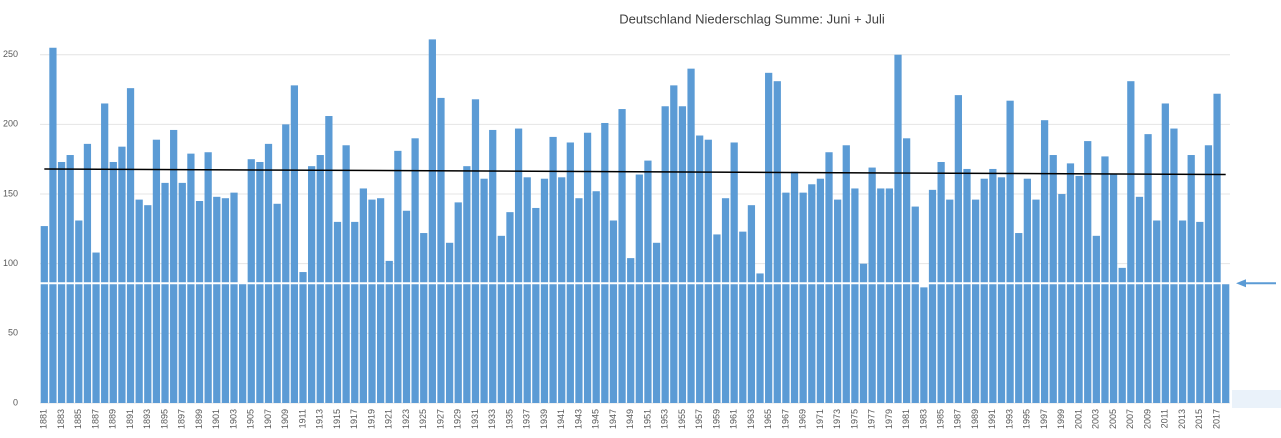  Describe the element at coordinates (10, 124) in the screenshot. I see `y-tick-label: 200` at that location.